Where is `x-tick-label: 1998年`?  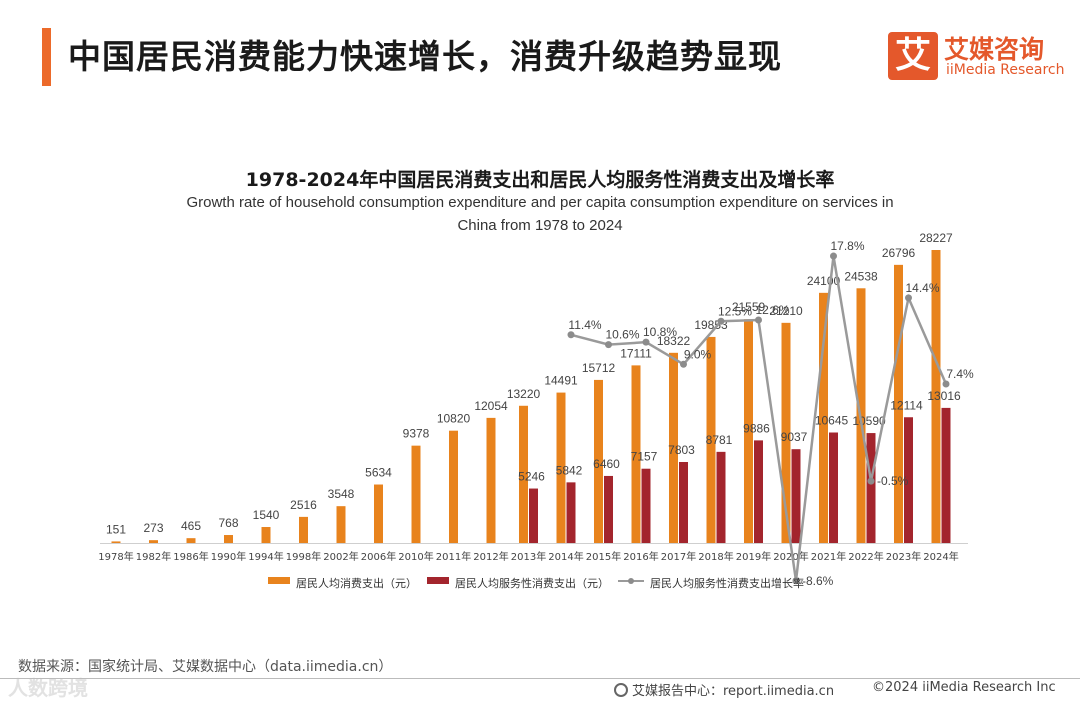 x-tick-label: 1998年 is located at coordinates (303, 556).